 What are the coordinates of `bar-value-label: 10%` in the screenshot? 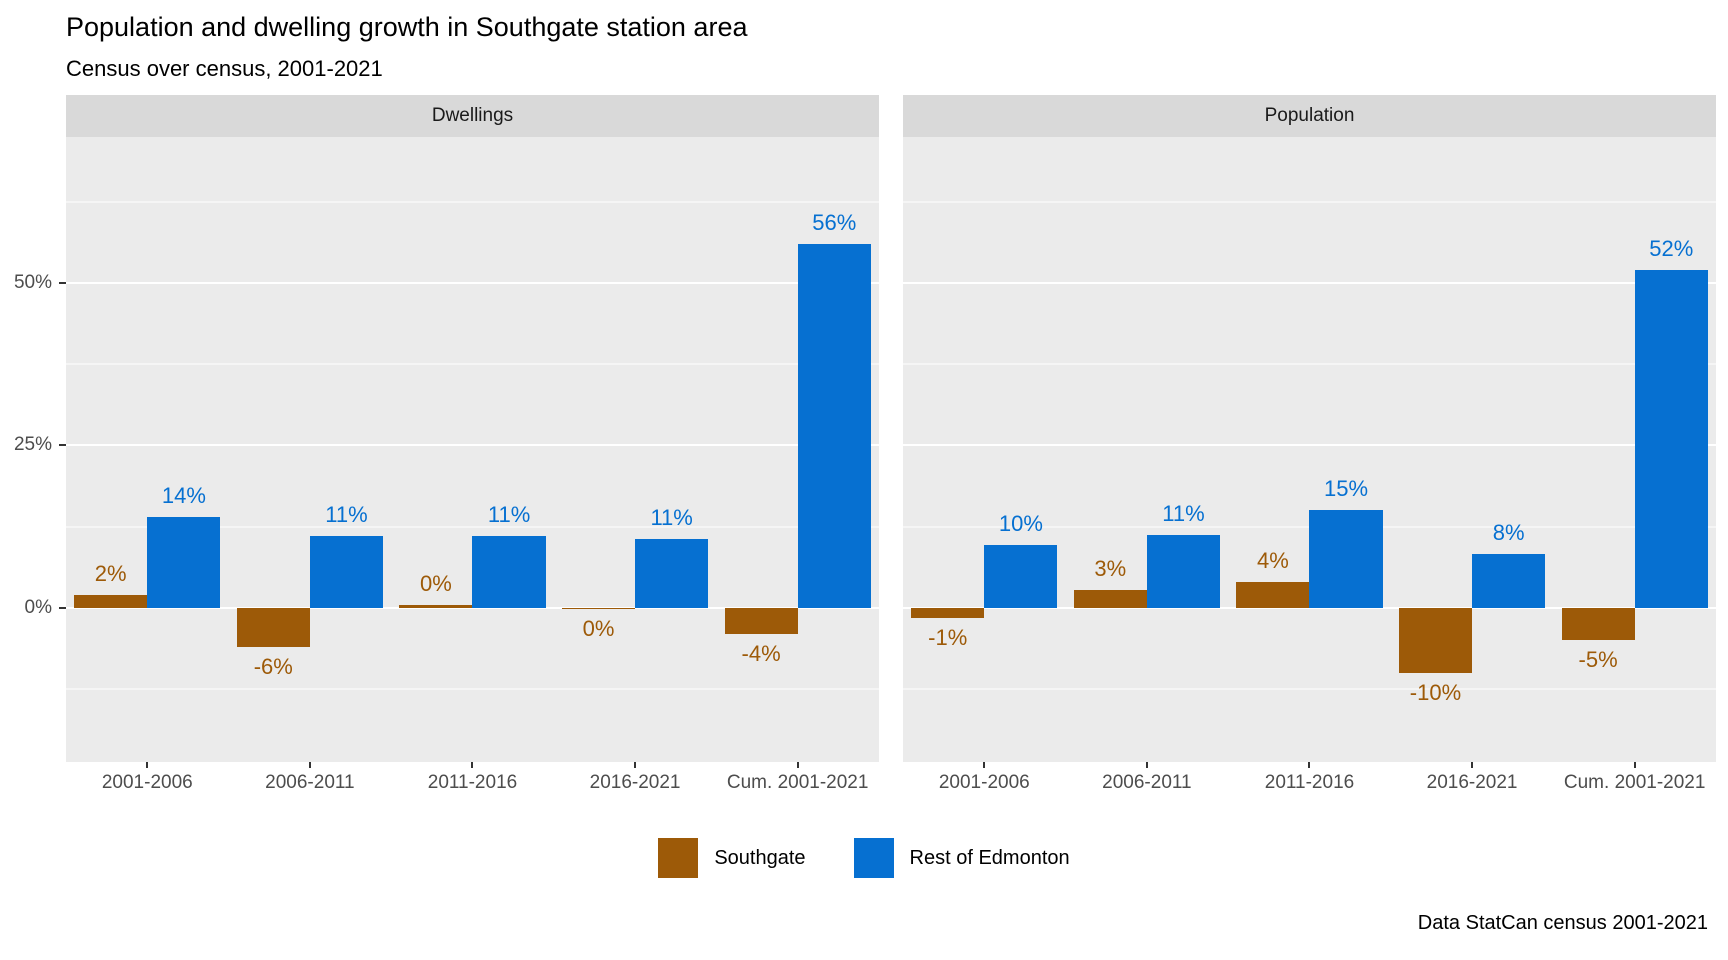 It's located at (1020, 523).